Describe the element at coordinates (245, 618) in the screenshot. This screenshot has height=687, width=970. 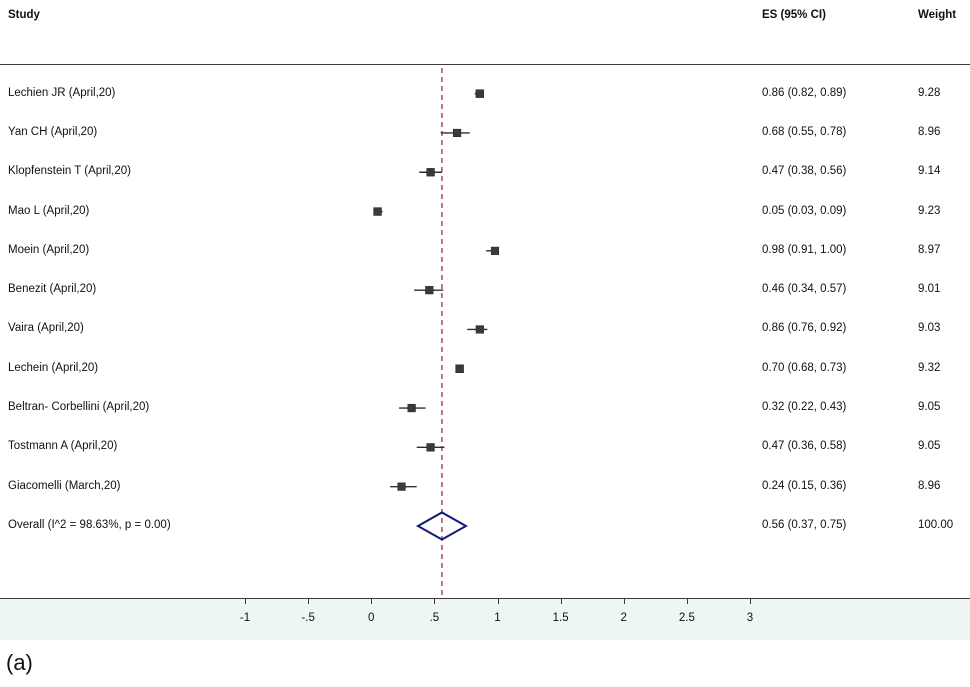
I see `axis-tick-label: -1` at that location.